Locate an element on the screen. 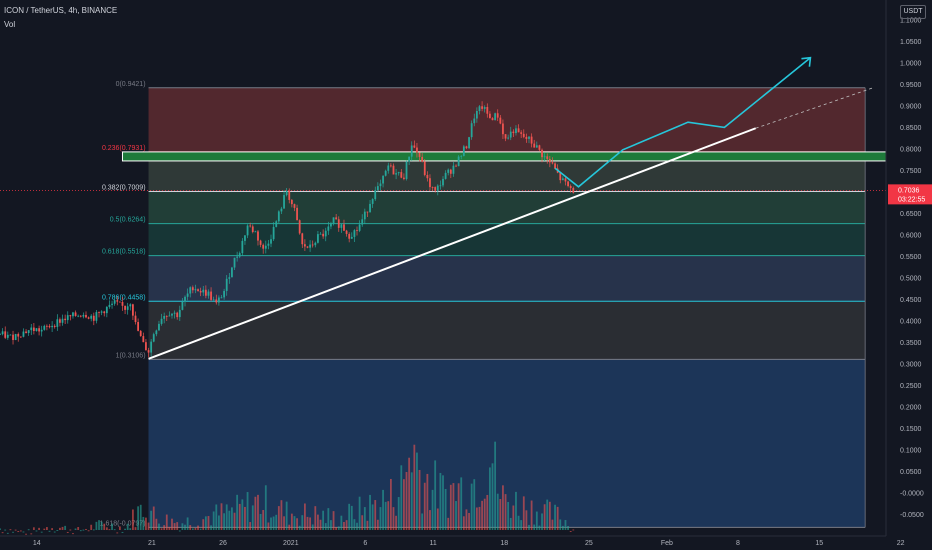  currency-badge: USDT is located at coordinates (913, 12).